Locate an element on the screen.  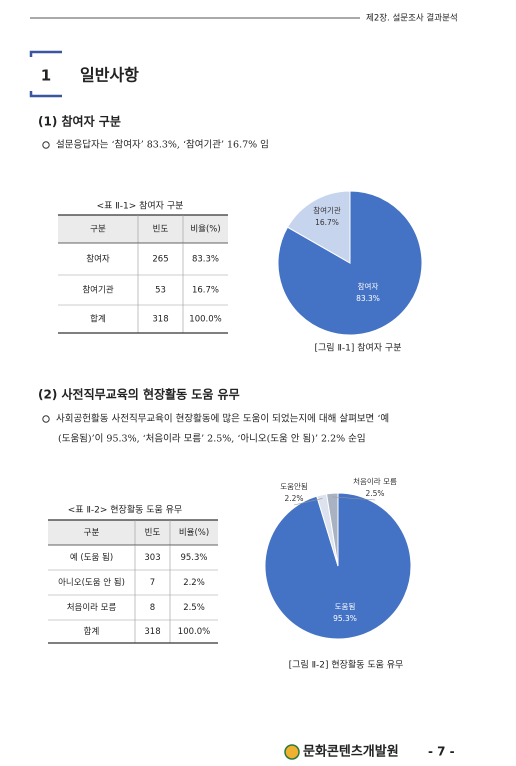
table-cell: 265 is located at coordinates (160, 260).